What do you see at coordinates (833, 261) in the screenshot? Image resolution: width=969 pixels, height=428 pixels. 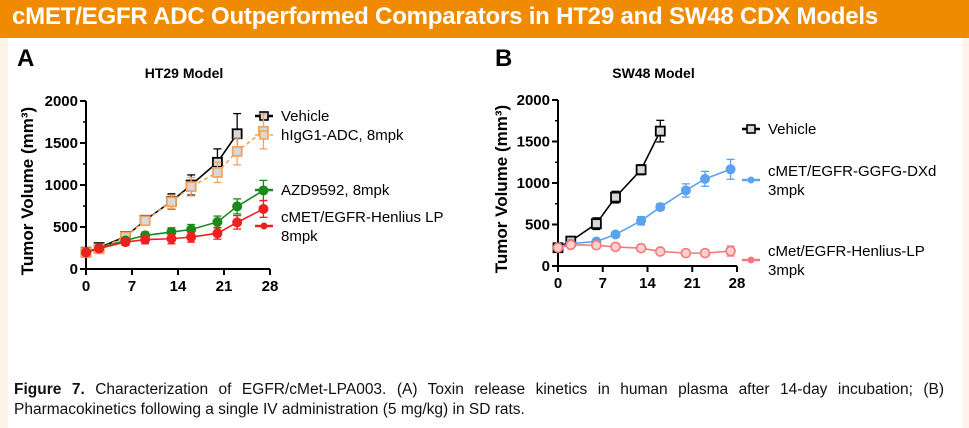 I see `legend-item-2: cMet/EGFR-Henlius-LP 3mpk` at bounding box center [833, 261].